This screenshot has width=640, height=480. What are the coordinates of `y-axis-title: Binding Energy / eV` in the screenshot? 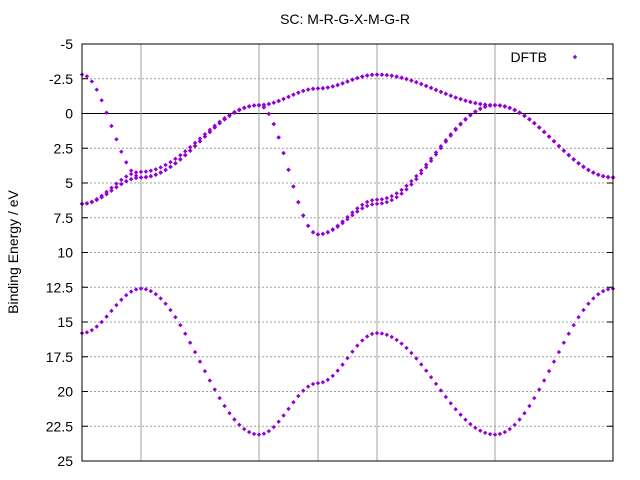 It's located at (13, 251).